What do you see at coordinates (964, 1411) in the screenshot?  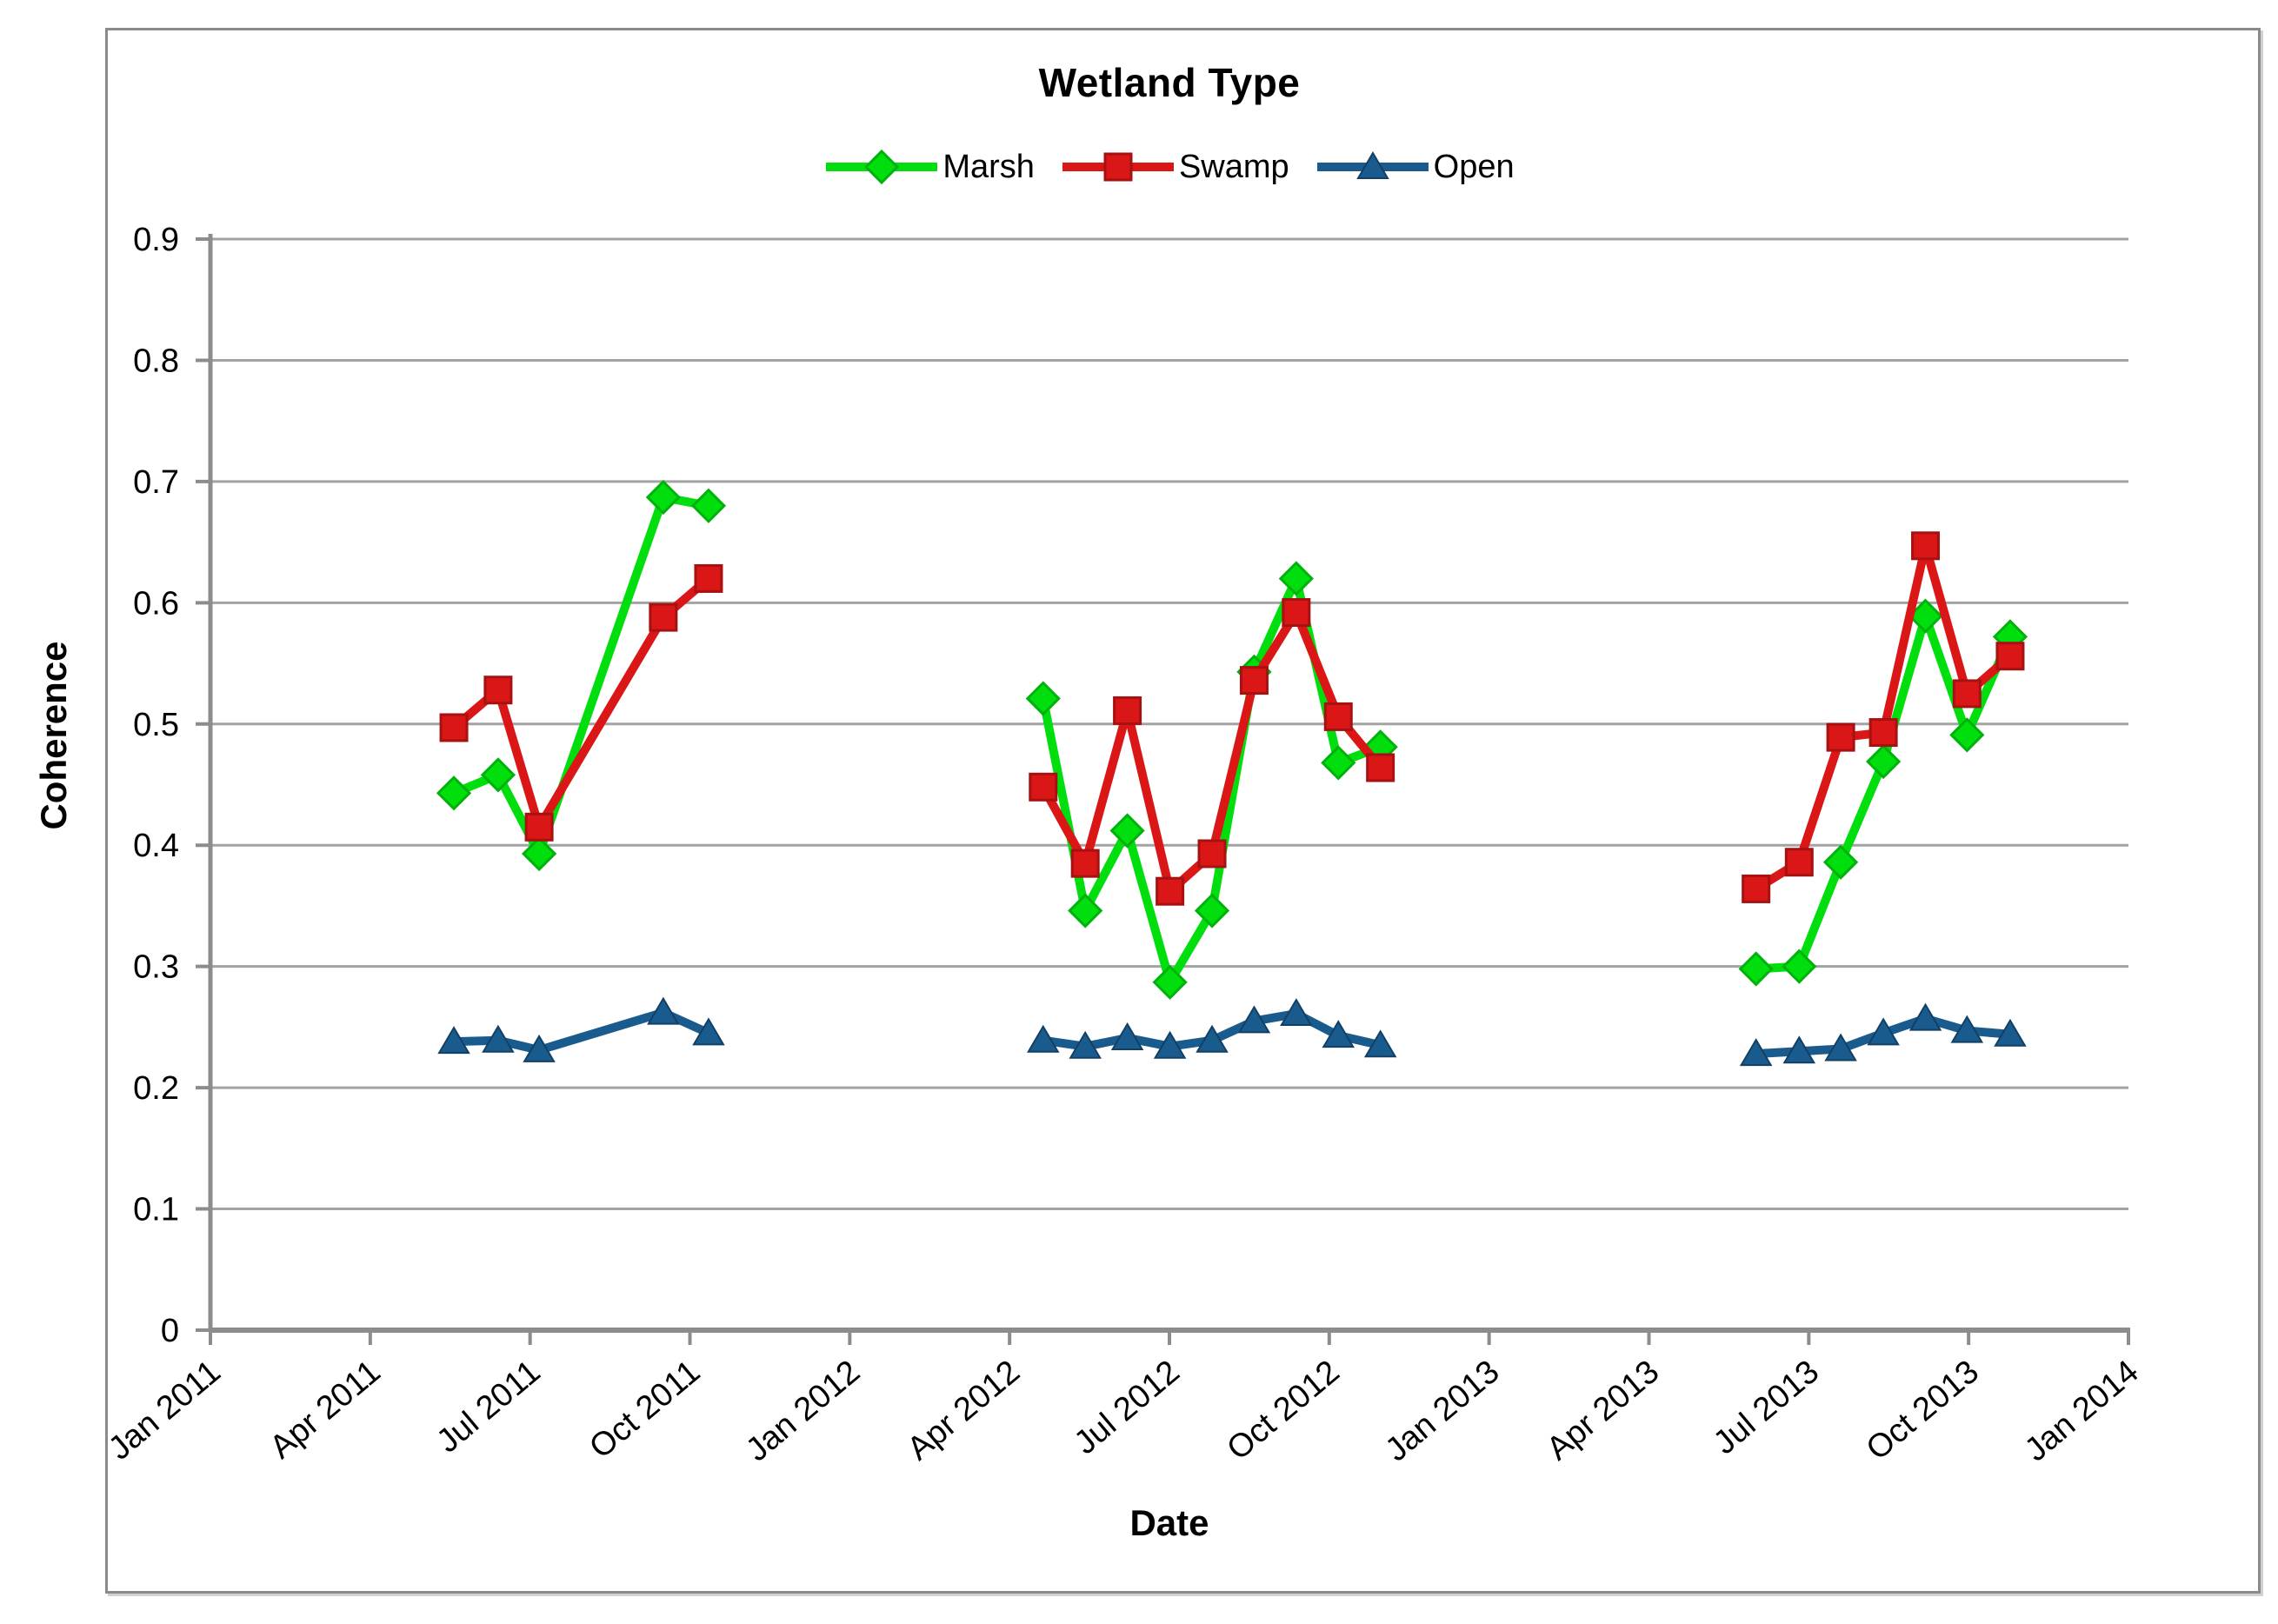 I see `svg-text: Apr 2012` at bounding box center [964, 1411].